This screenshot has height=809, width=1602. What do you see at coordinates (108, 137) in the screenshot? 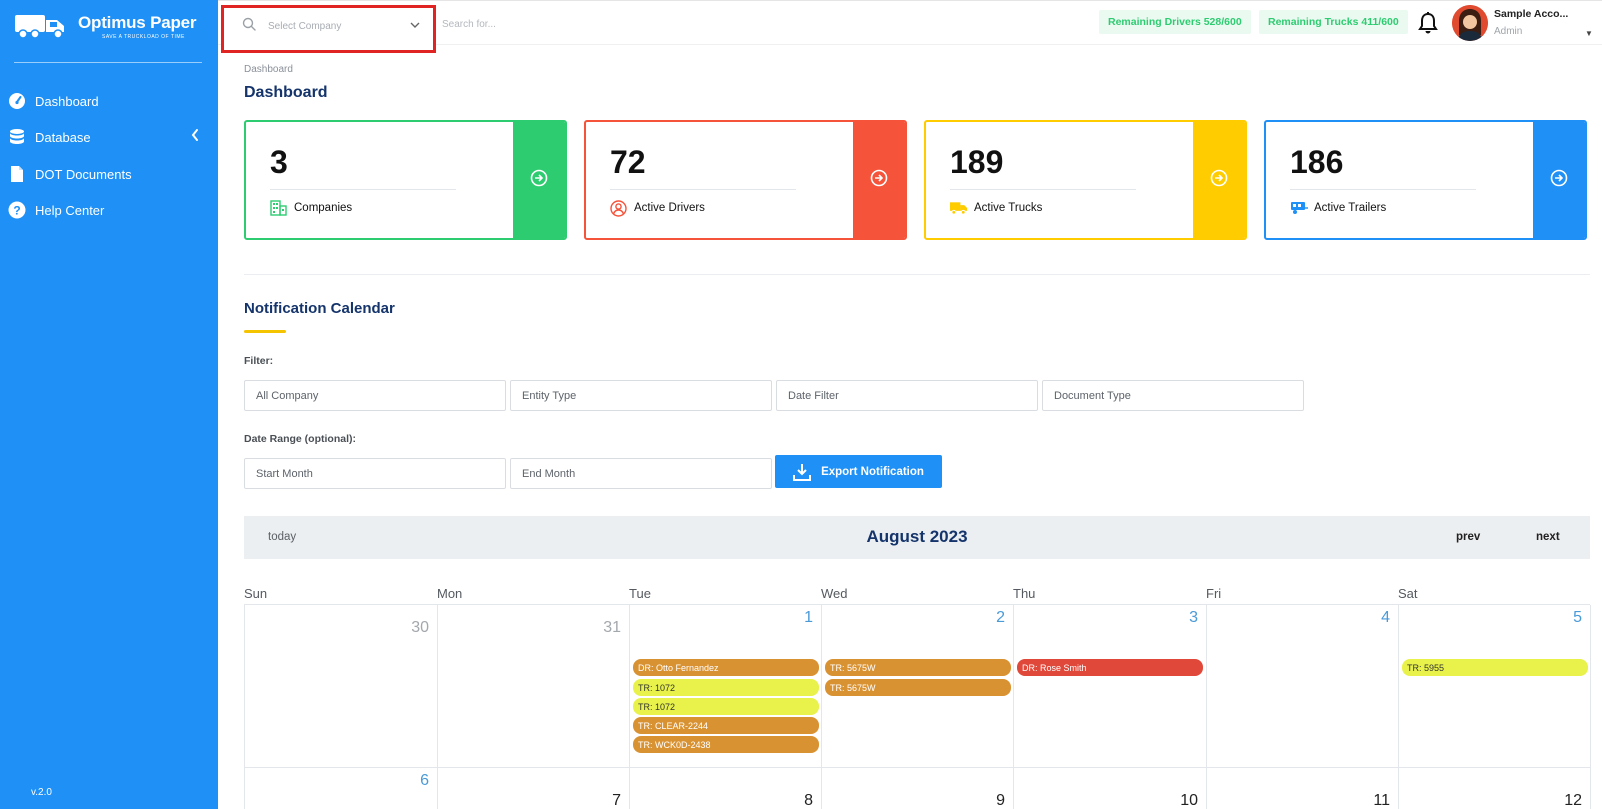
I see `sidebar-item-database: Database` at bounding box center [108, 137].